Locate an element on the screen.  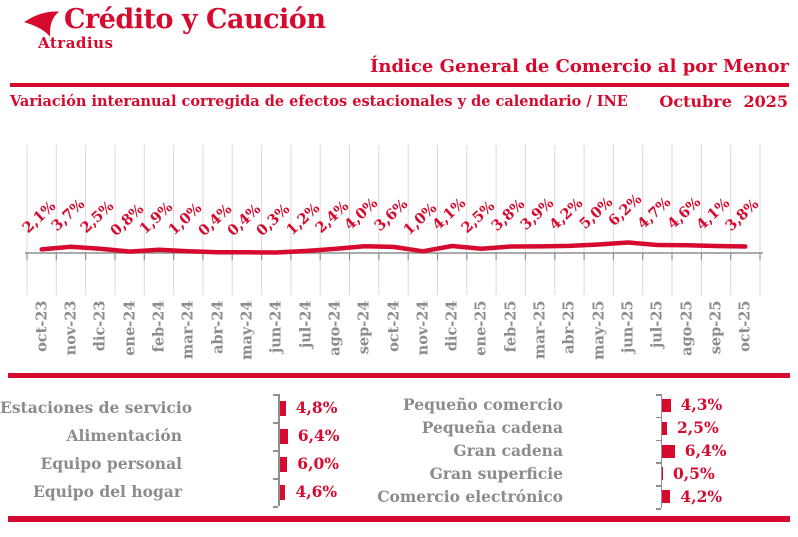
category-label: Comercio electrónico is located at coordinates (470, 496).